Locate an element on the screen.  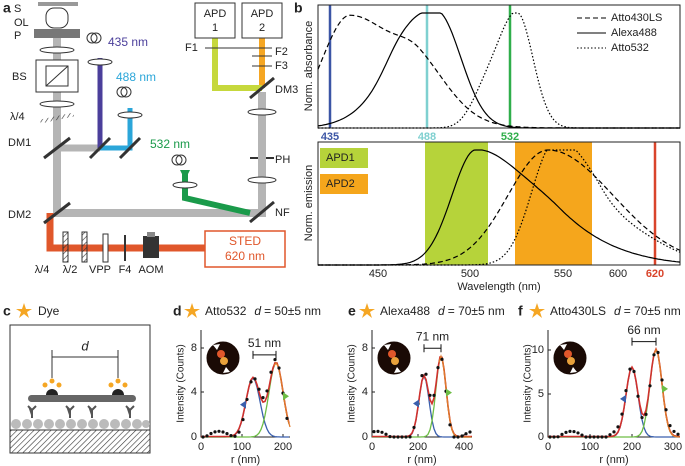
panel-label: b is located at coordinates (298, 8).